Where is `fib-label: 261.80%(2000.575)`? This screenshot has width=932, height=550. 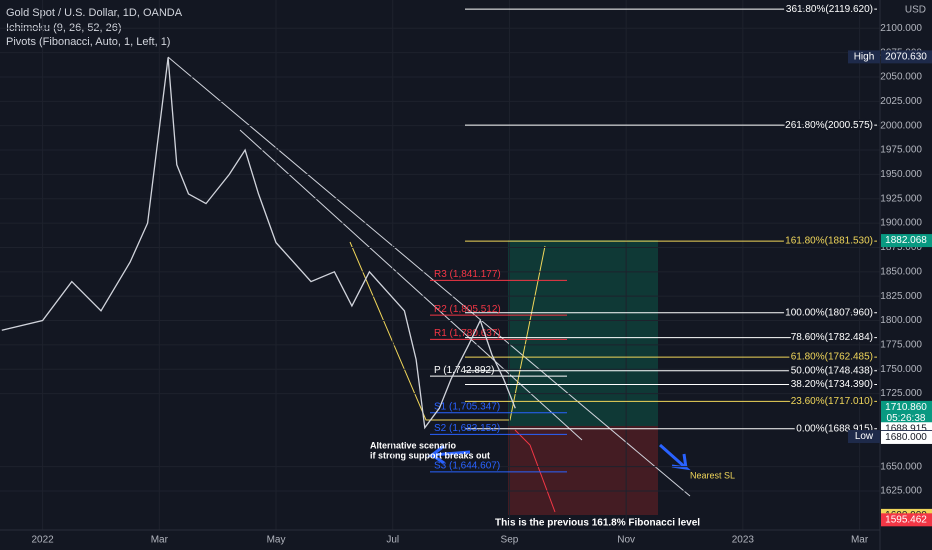
fib-label: 261.80%(2000.575) is located at coordinates (829, 125).